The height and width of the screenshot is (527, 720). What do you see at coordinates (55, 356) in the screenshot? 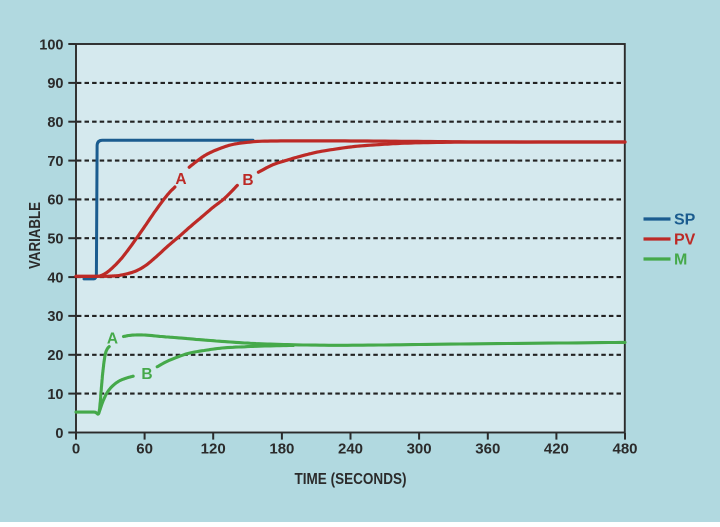
I see `svg-text: 20` at bounding box center [55, 356].